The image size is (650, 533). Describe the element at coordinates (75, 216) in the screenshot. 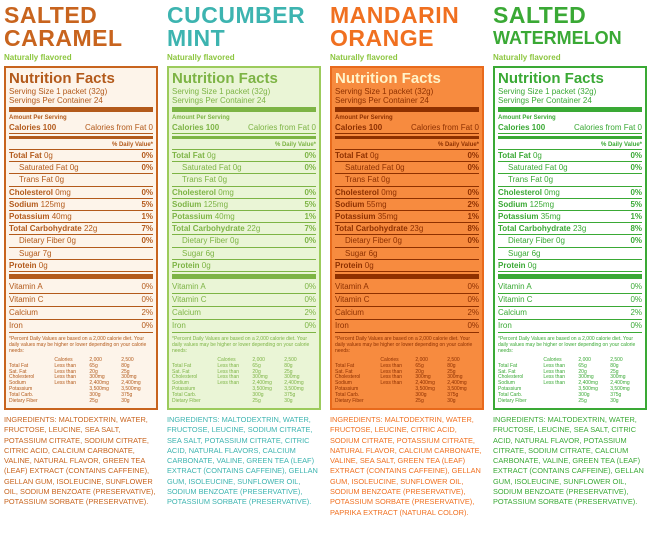

I see `nutrient-cell: Potassium 40mg` at that location.